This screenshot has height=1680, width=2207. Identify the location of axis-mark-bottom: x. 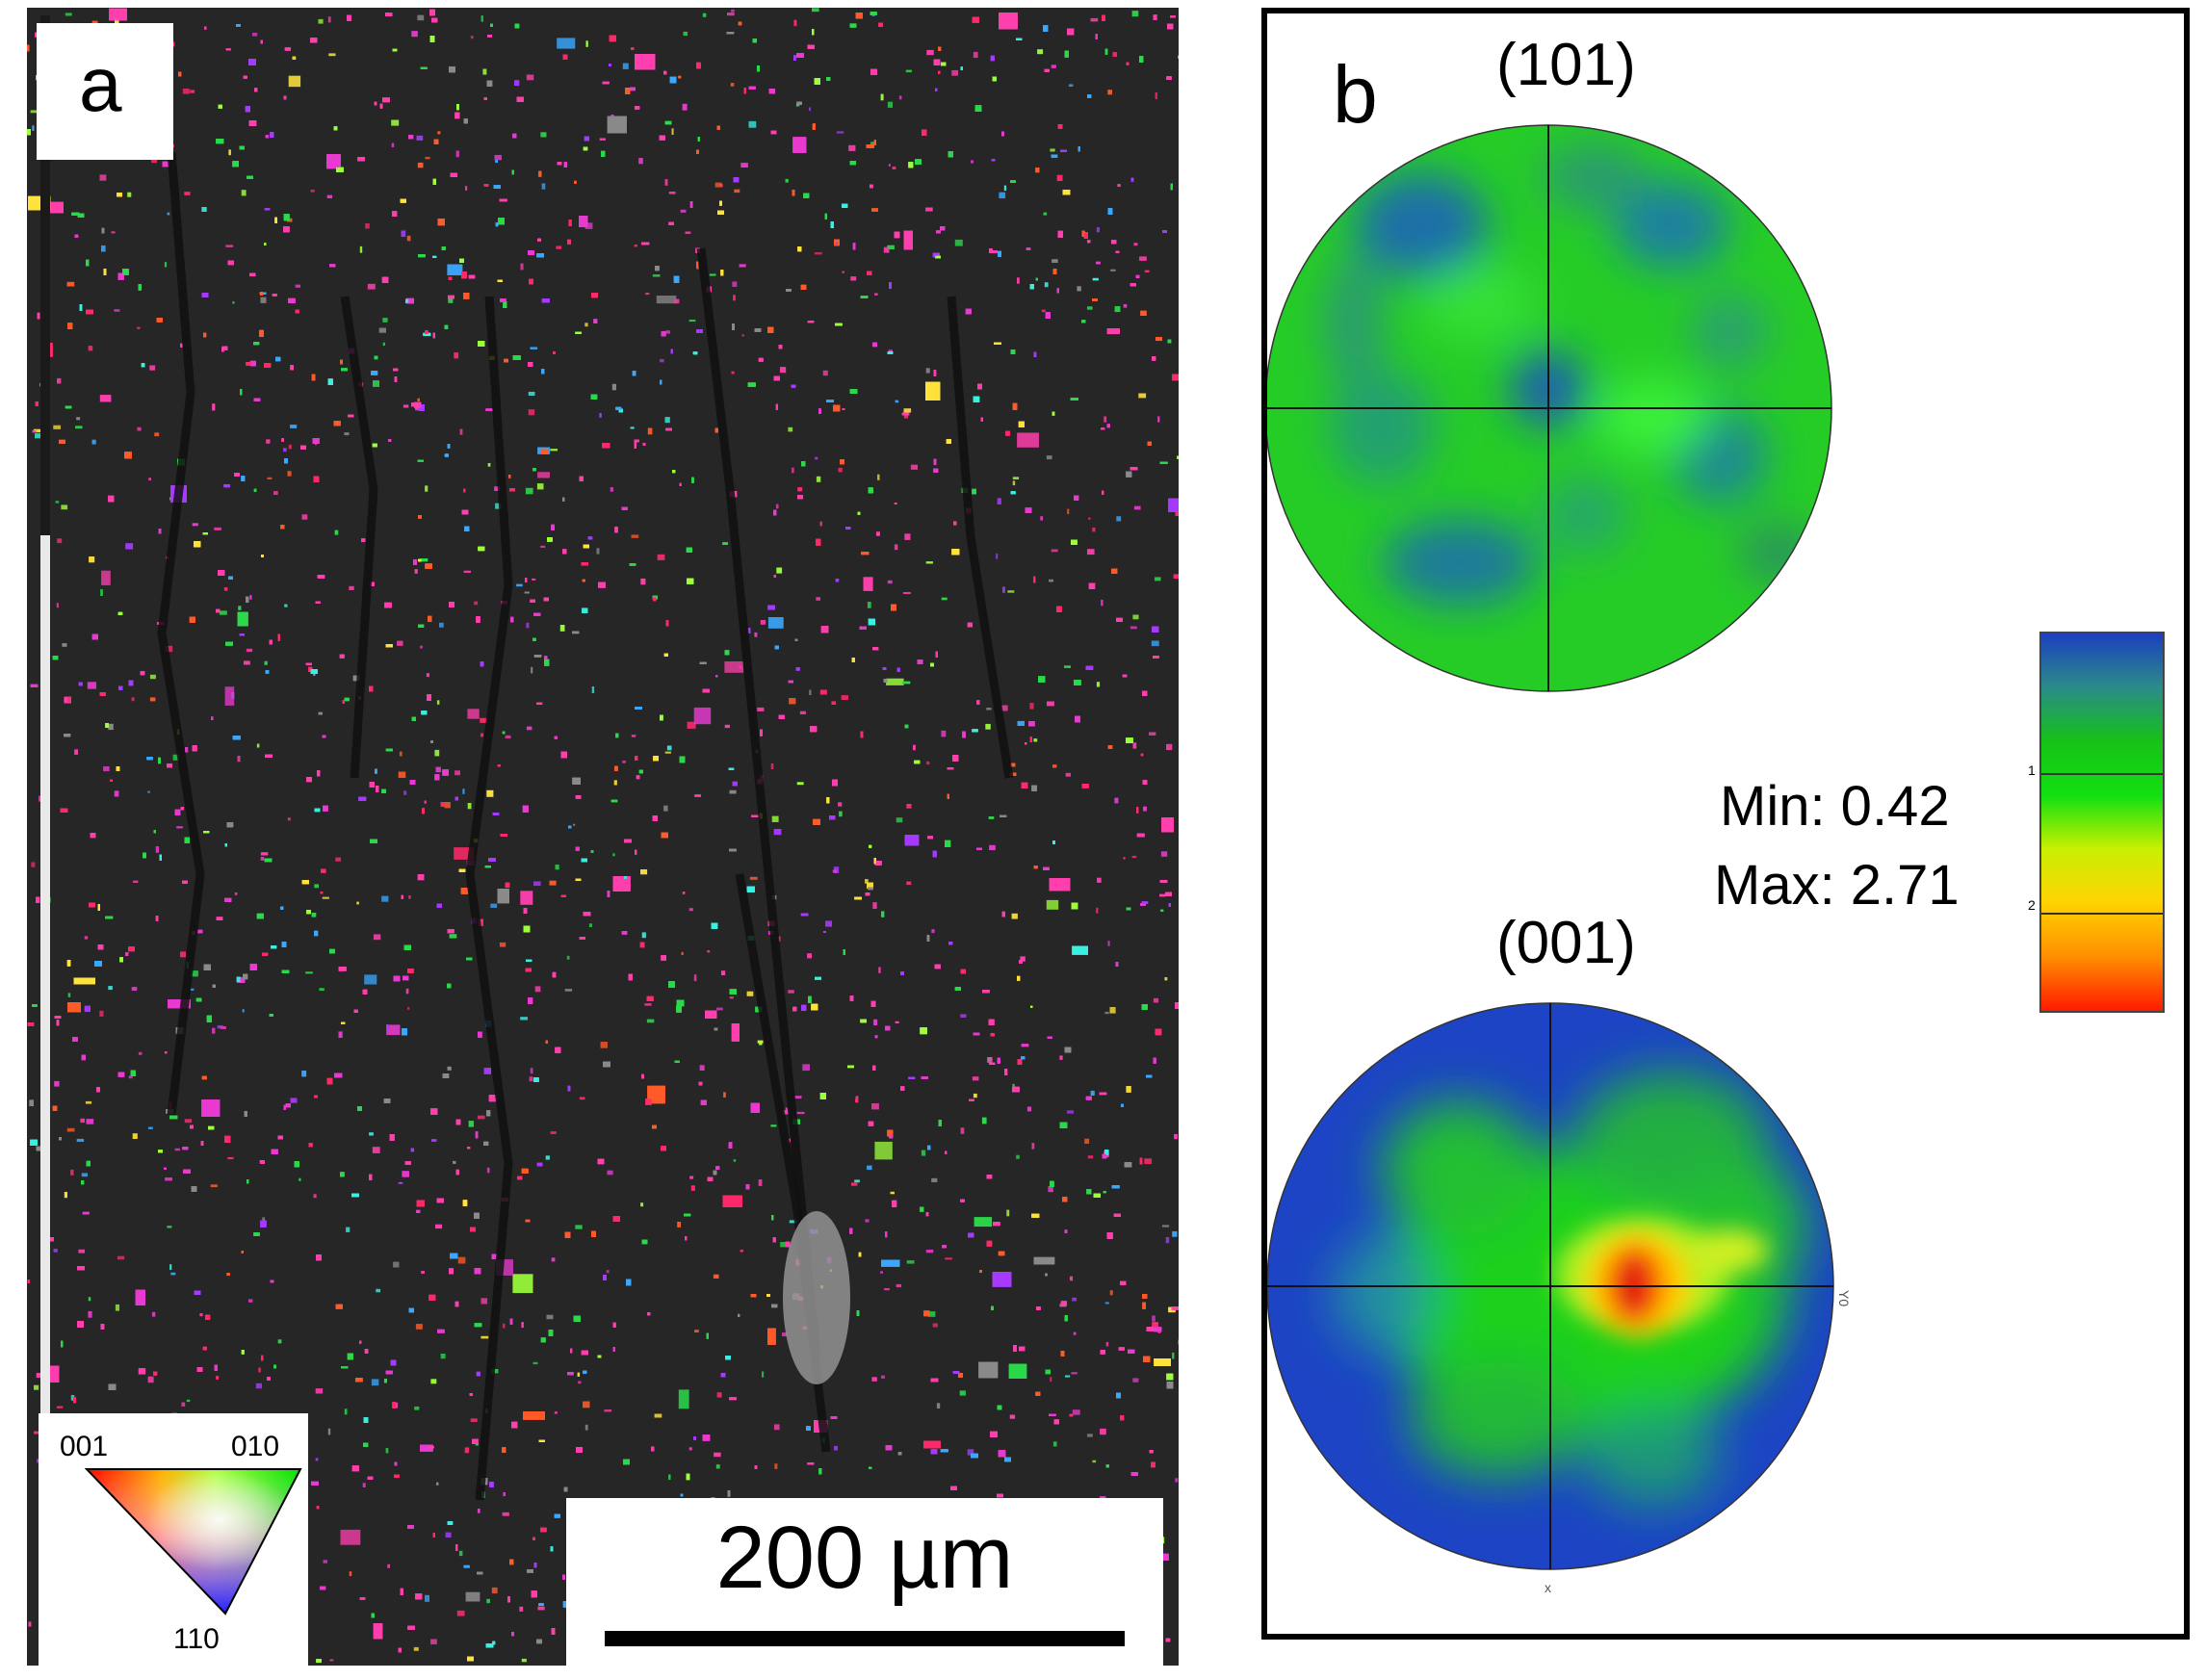
(1548, 1588).